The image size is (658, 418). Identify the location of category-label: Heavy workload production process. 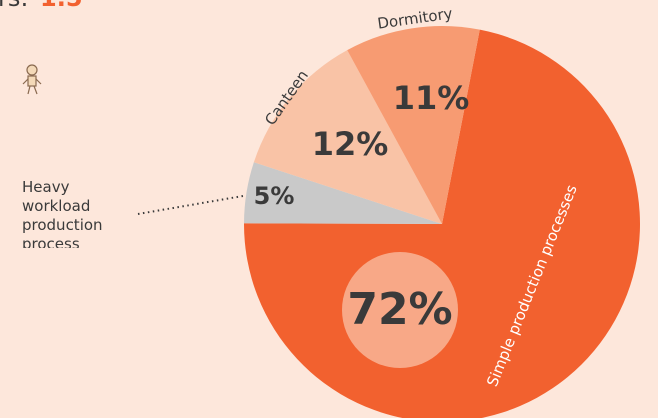
(62, 213).